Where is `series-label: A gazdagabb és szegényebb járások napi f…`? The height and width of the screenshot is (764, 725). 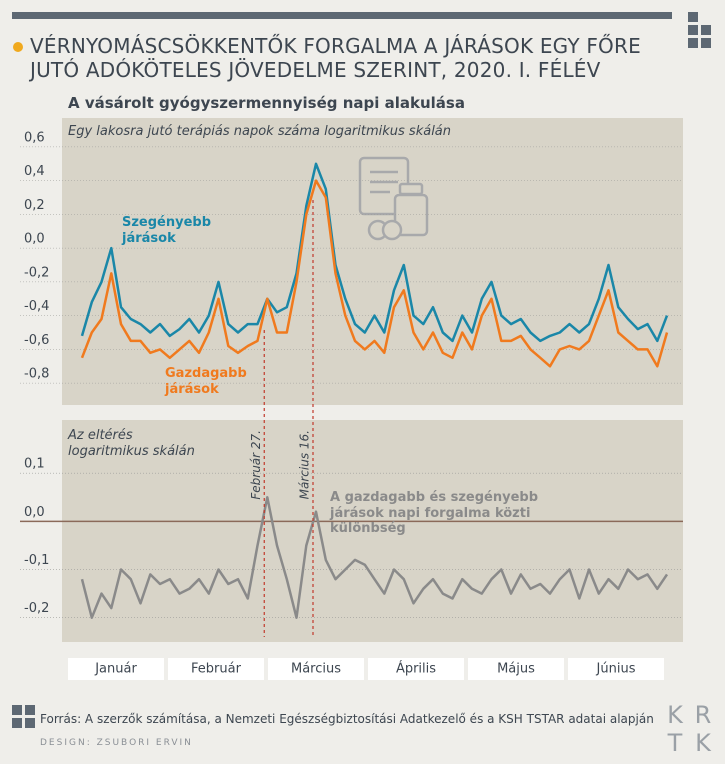
series-label: A gazdagabb és szegényebb járások napi f… is located at coordinates (434, 513).